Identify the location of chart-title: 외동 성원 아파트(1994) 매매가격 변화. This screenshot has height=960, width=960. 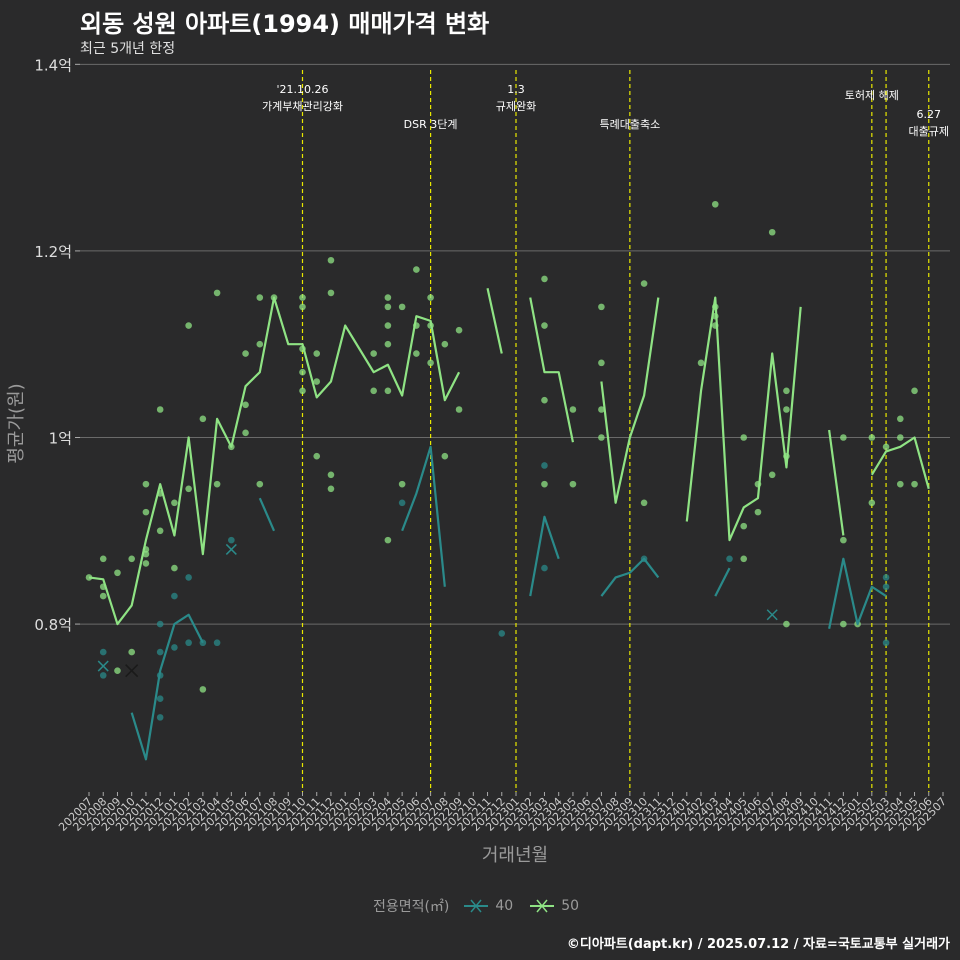
(285, 24).